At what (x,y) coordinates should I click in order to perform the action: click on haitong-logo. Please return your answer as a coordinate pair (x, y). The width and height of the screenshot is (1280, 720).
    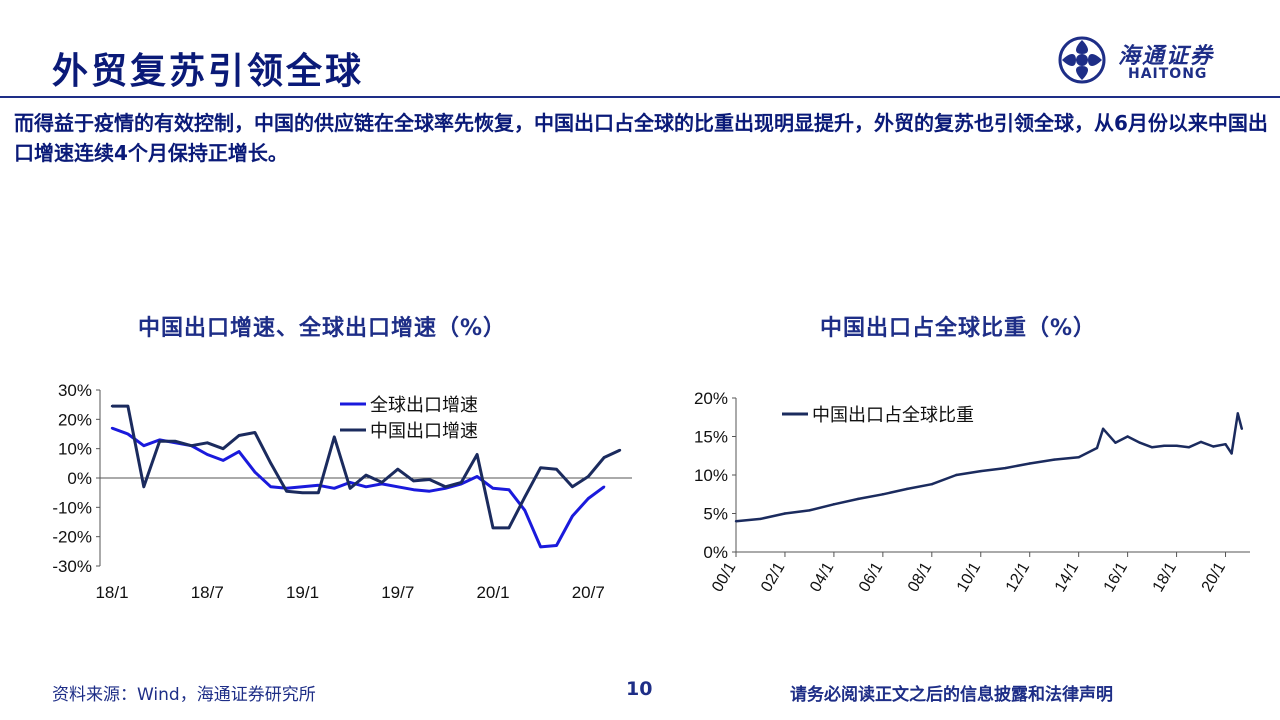
    Looking at the image, I should click on (1082, 60).